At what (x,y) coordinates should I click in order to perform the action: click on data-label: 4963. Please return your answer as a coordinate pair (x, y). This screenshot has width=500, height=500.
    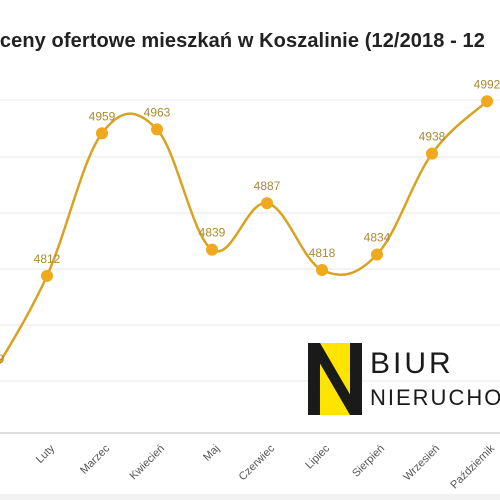
    Looking at the image, I should click on (157, 112).